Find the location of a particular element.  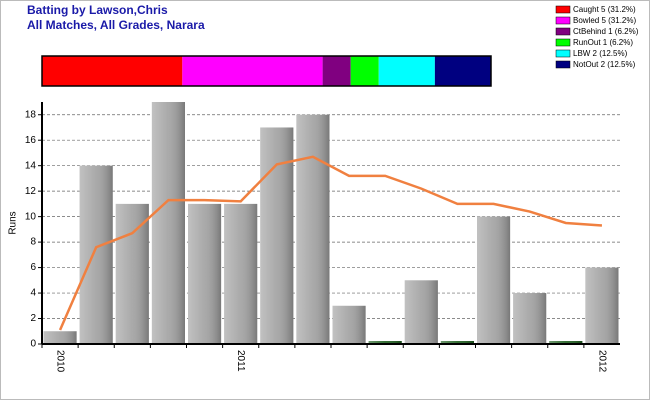

title: Batting by Lawson,Chris is located at coordinates (97, 10).